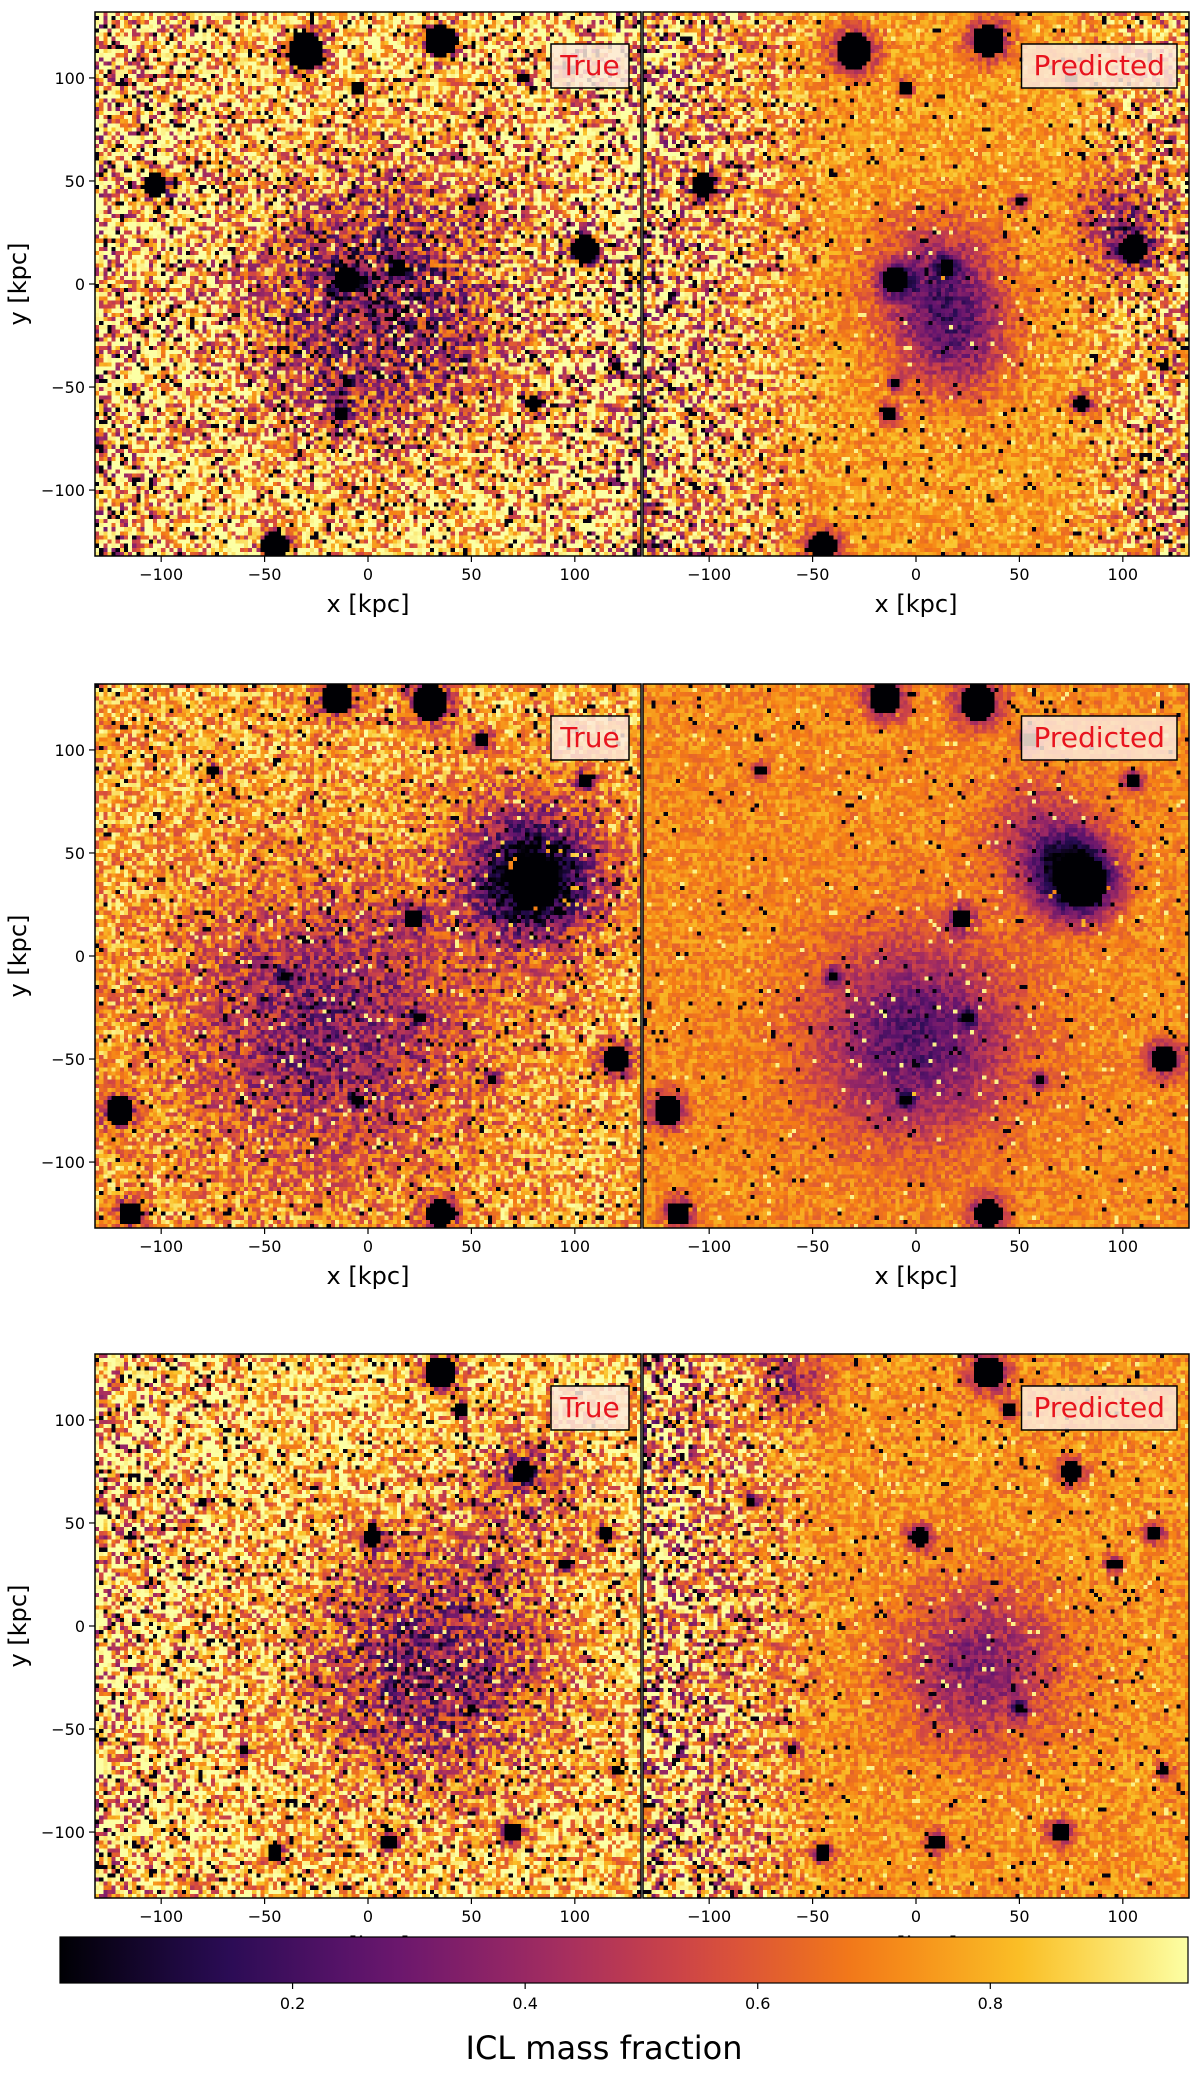 This screenshot has width=1200, height=2098. What do you see at coordinates (292, 2003) in the screenshot?
I see `colorbar-tick-label: 0.2` at bounding box center [292, 2003].